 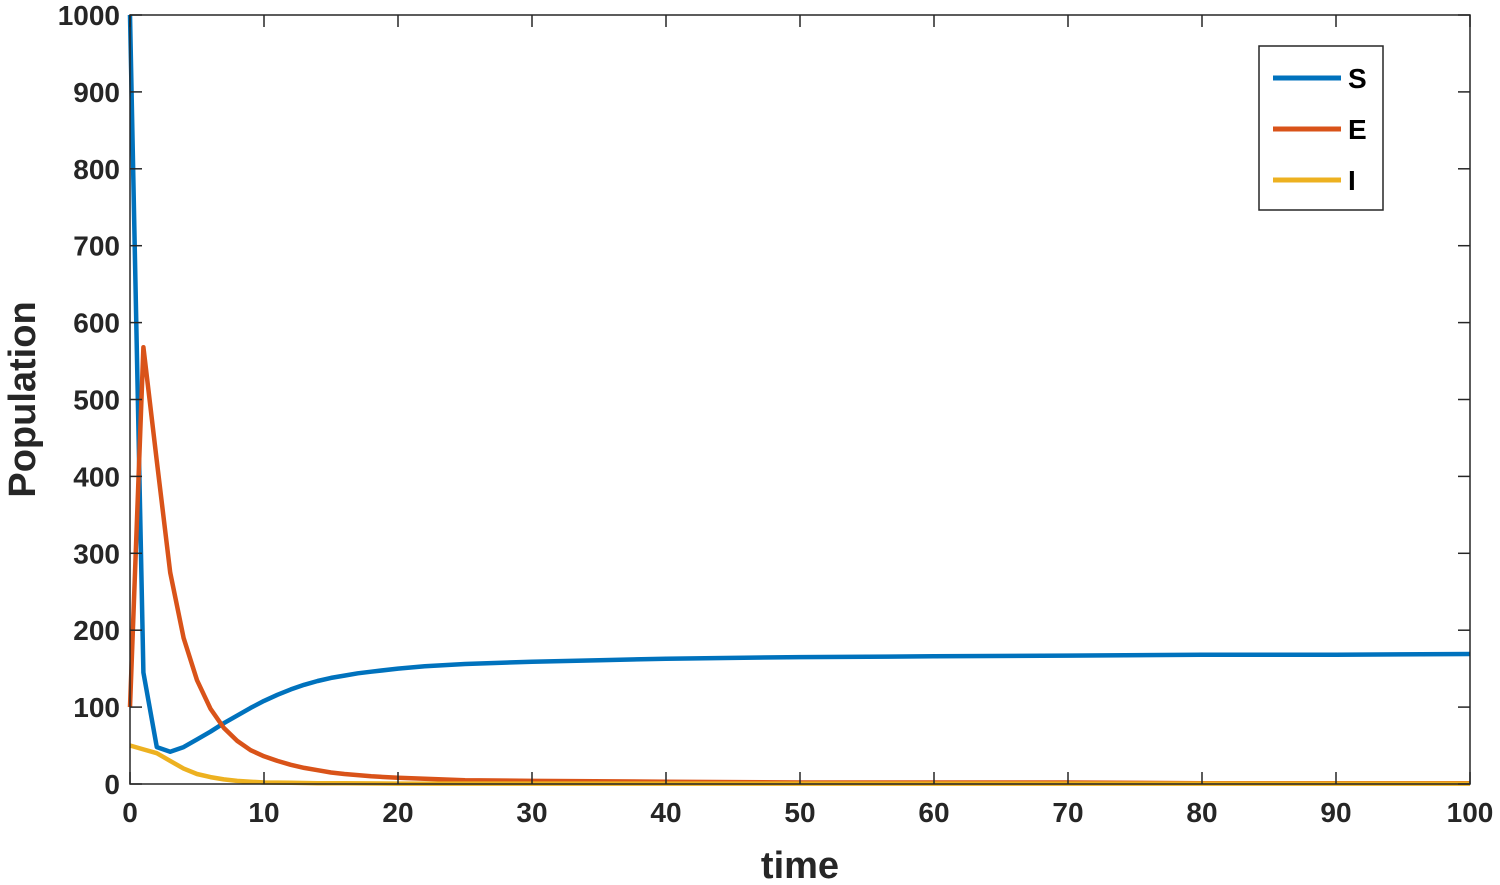 I want to click on x-tick-label: 90, so click(x=1335, y=812).